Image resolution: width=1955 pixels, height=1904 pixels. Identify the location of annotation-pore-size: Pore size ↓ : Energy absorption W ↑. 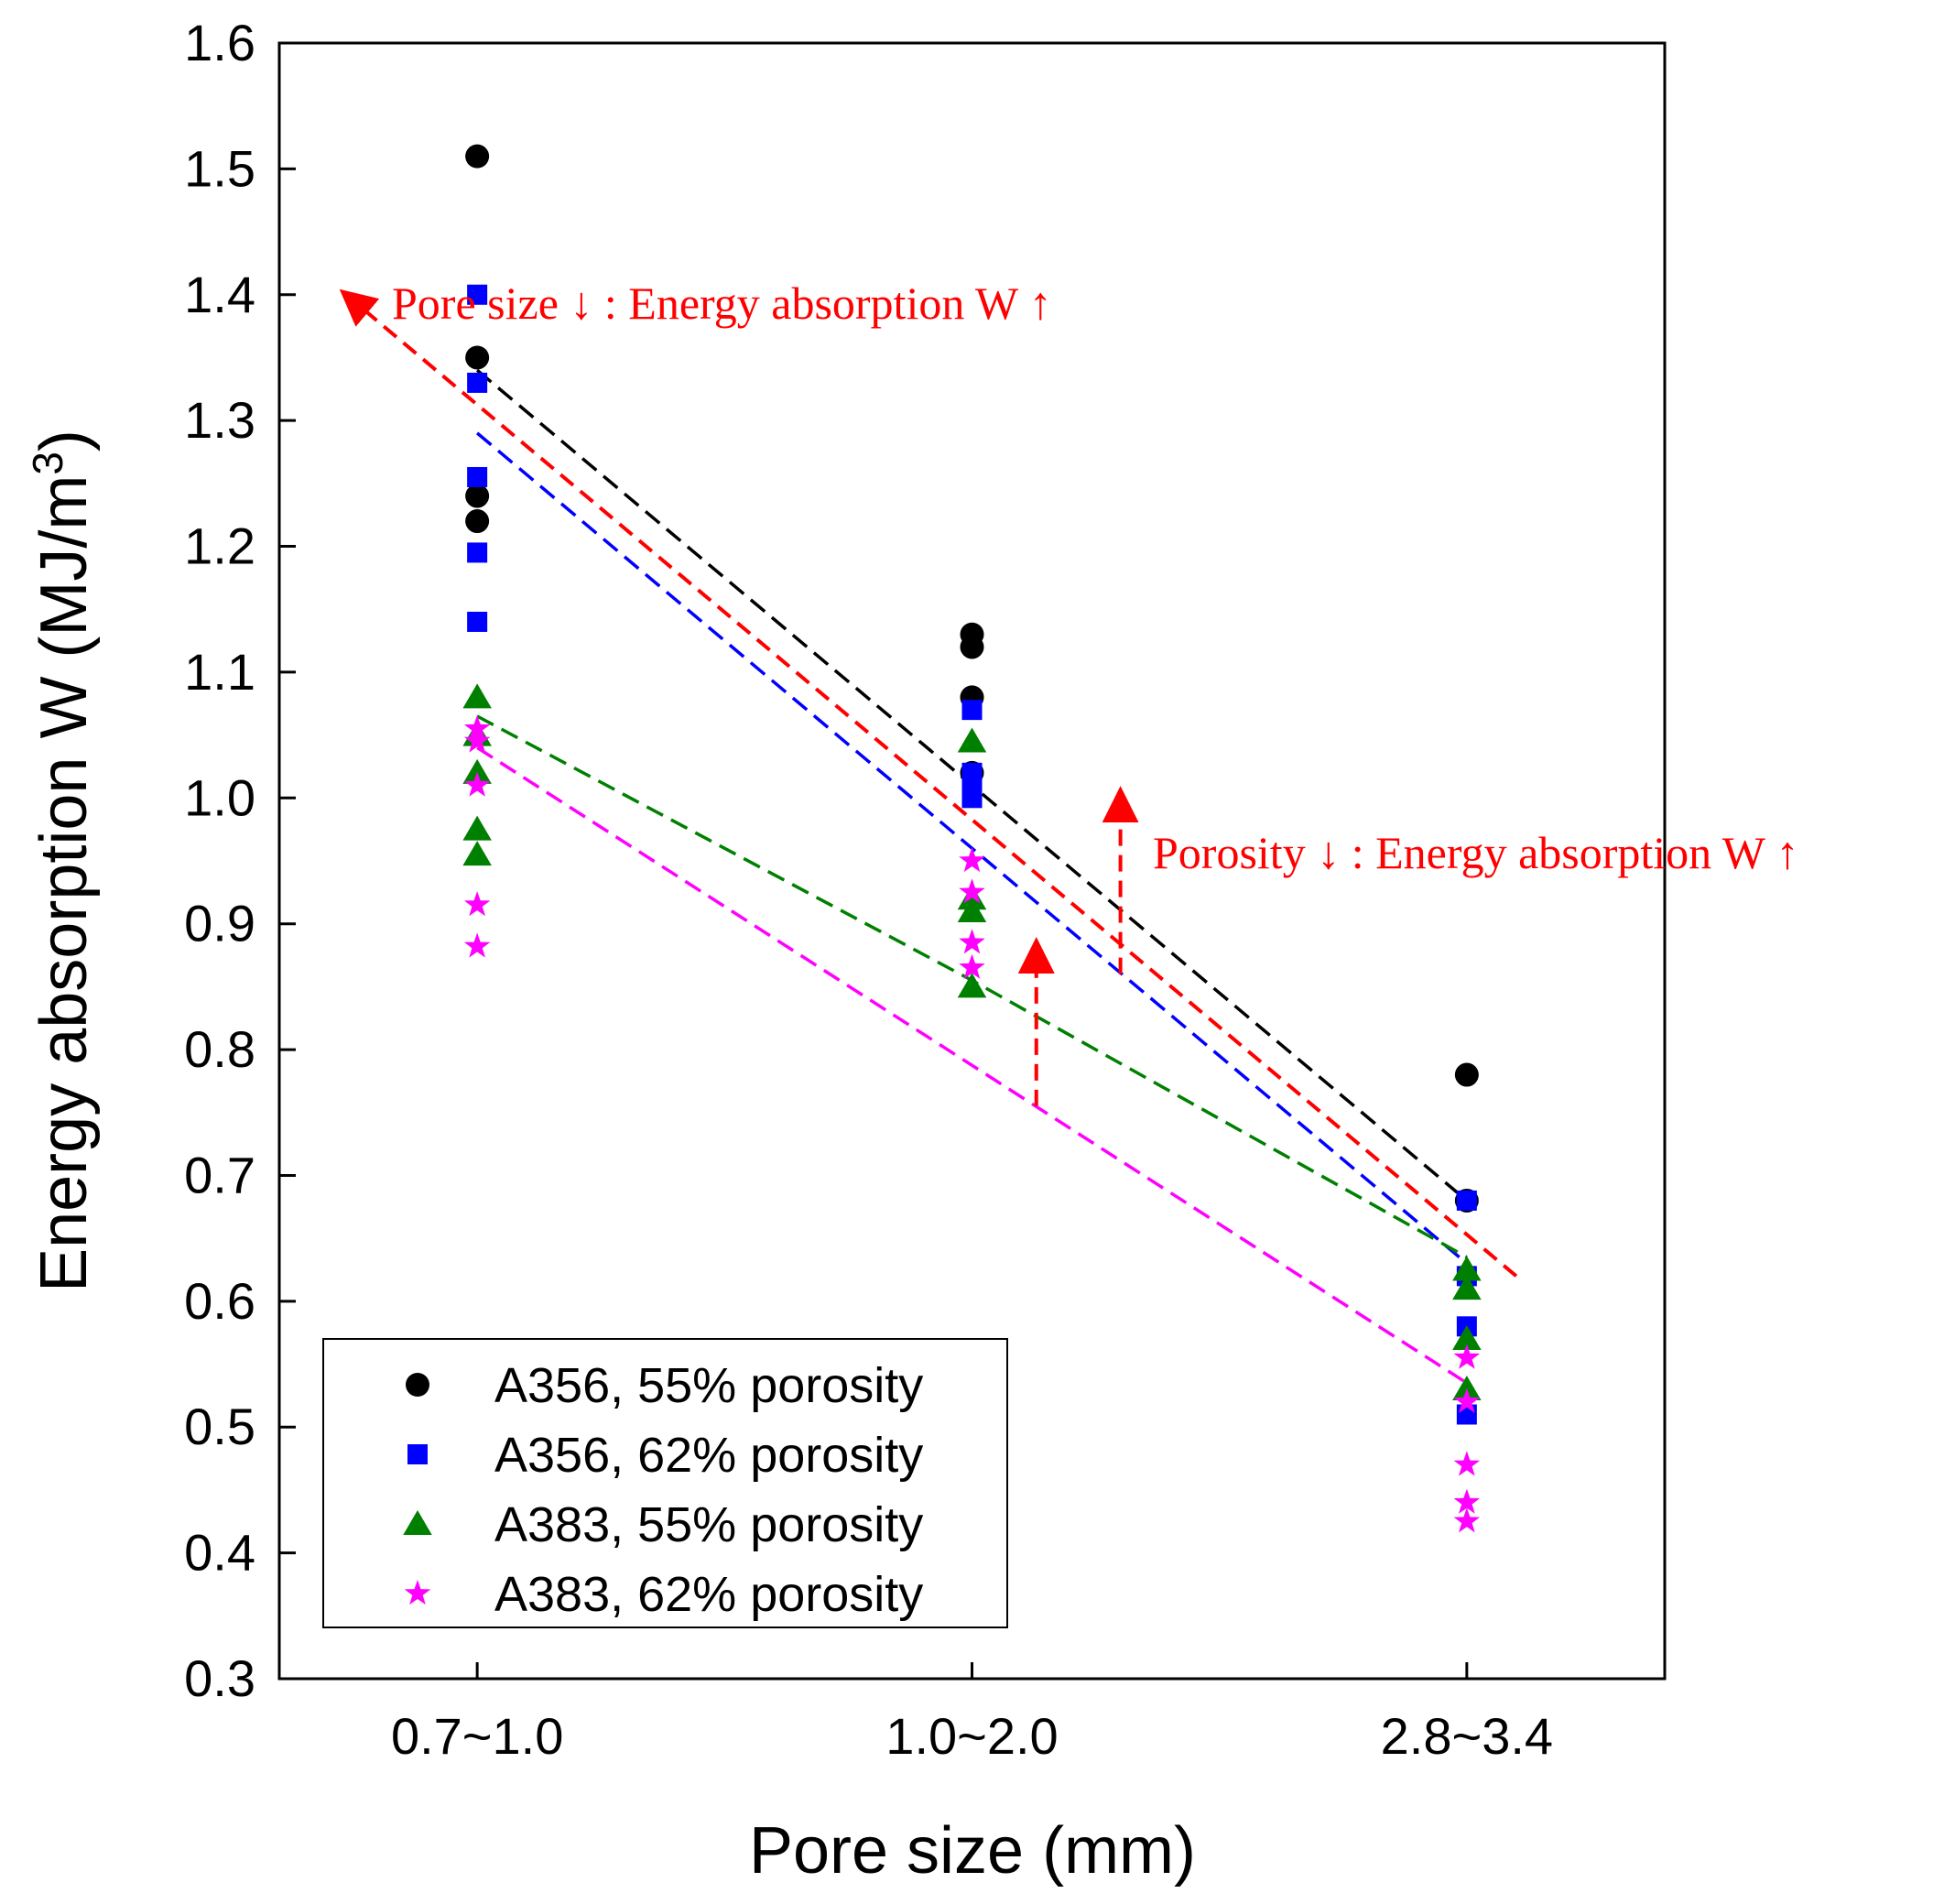
(722, 303).